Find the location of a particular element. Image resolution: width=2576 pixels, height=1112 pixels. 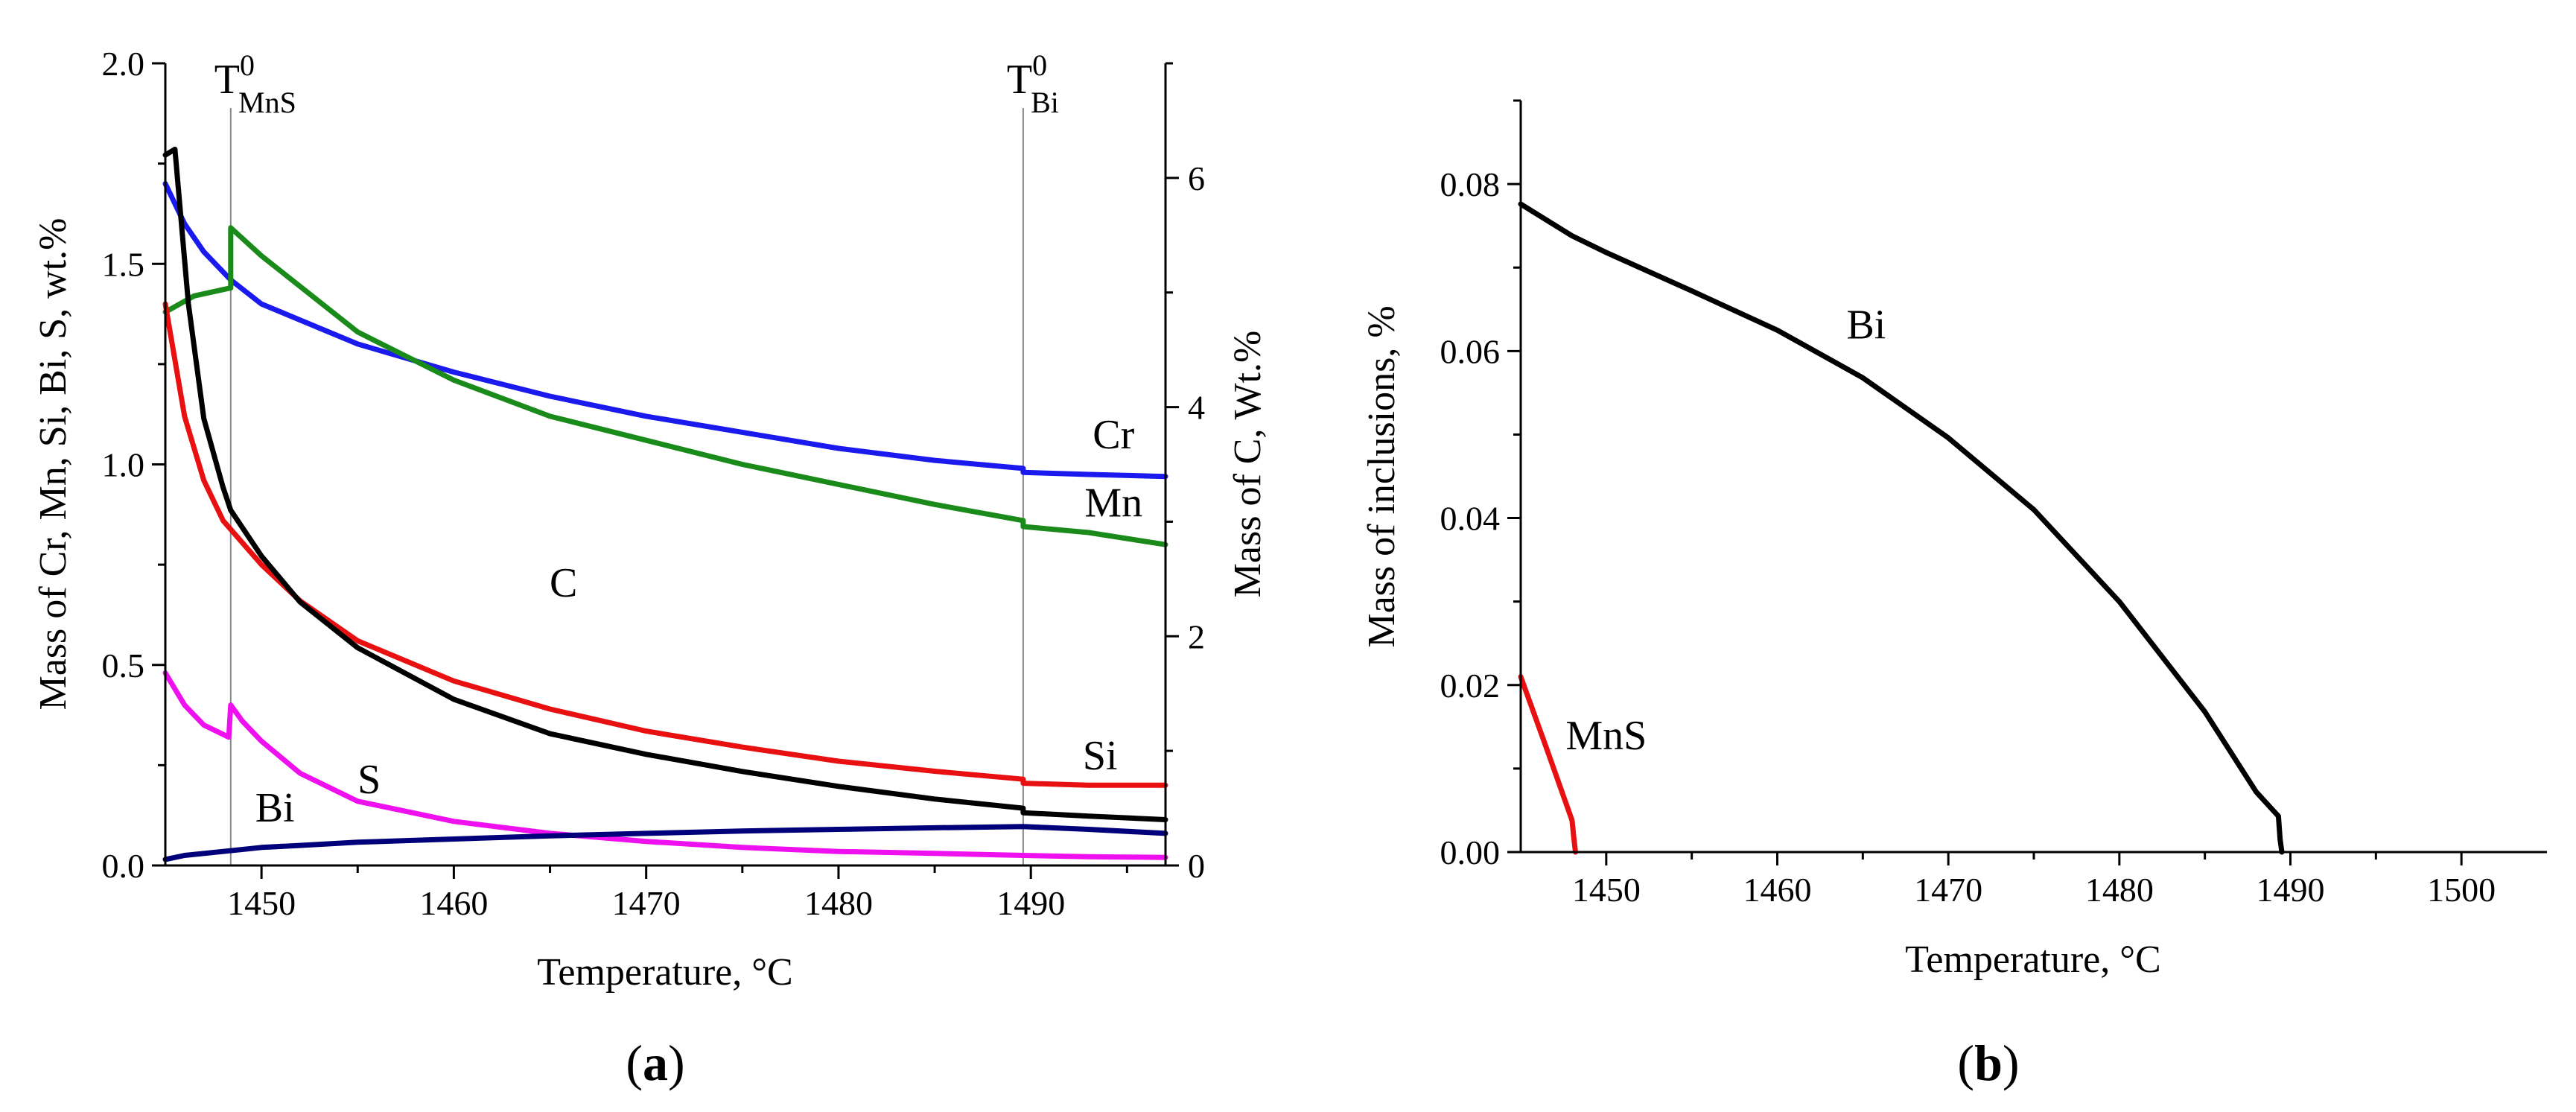

b-y-tick-label: 0.02 is located at coordinates (1470, 686).